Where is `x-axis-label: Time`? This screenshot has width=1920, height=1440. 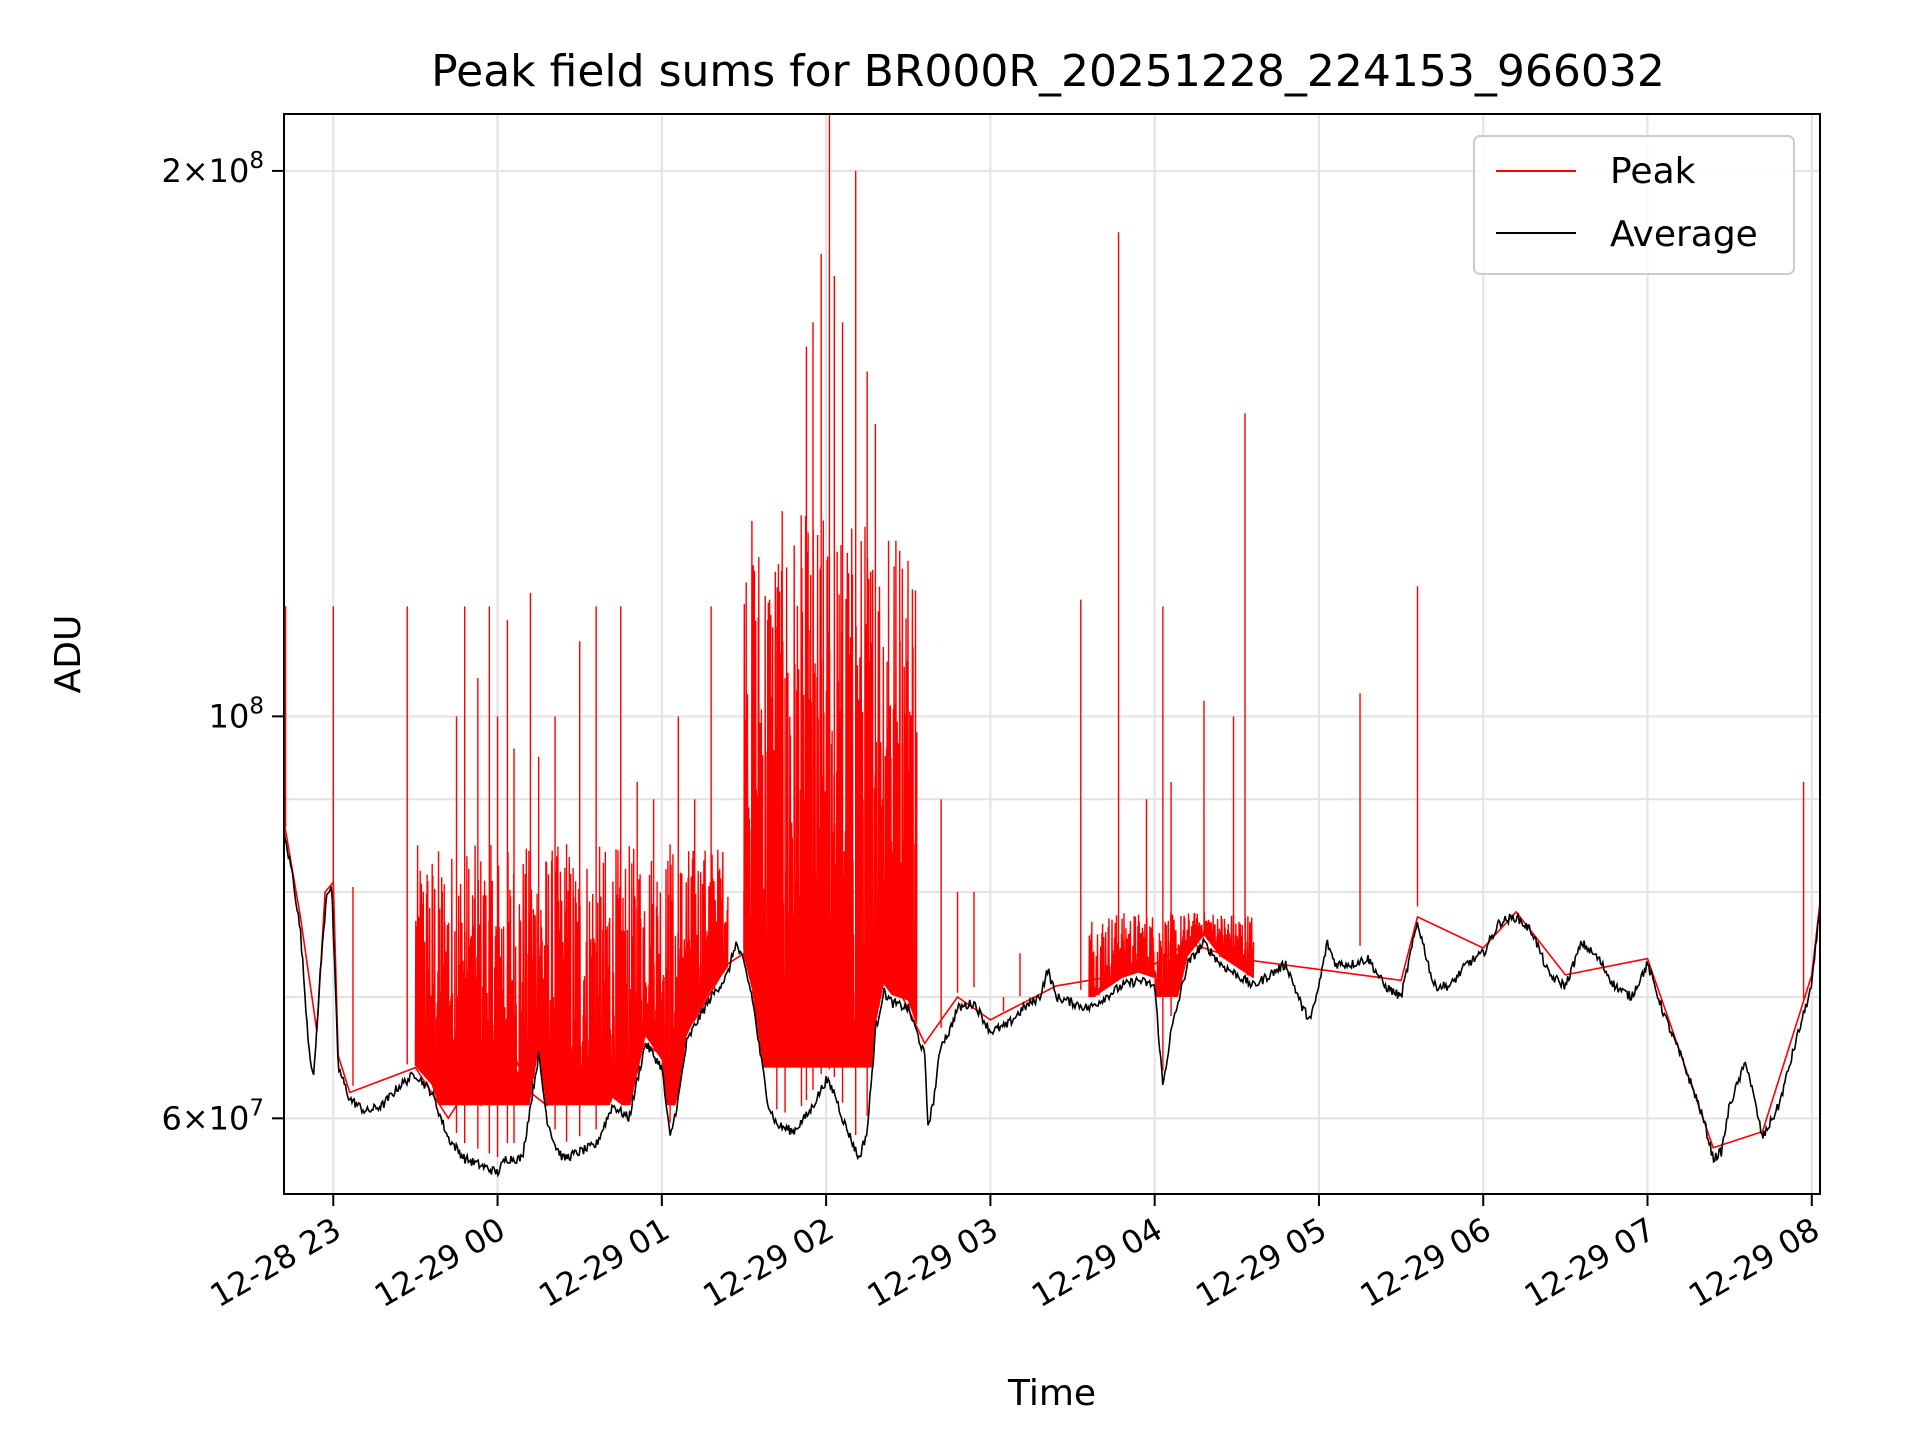
x-axis-label: Time is located at coordinates (1051, 1393).